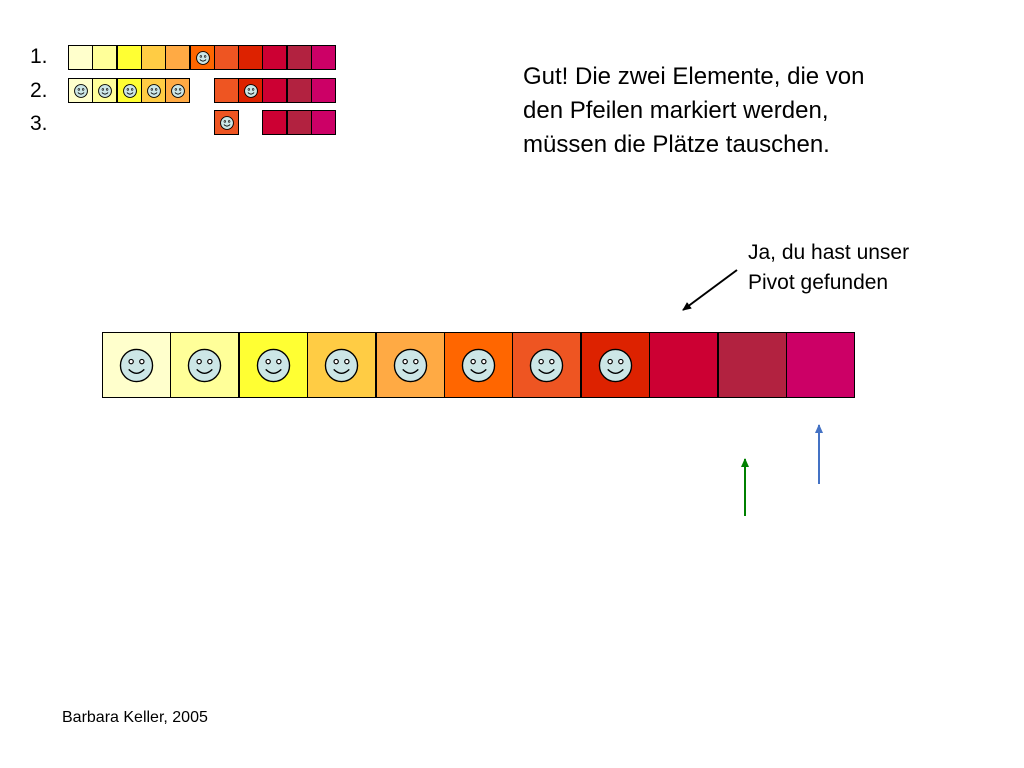 This screenshot has width=1024, height=768. Describe the element at coordinates (868, 268) in the screenshot. I see `pivot-note: Ja, du hast unser Pivot gefunden` at that location.